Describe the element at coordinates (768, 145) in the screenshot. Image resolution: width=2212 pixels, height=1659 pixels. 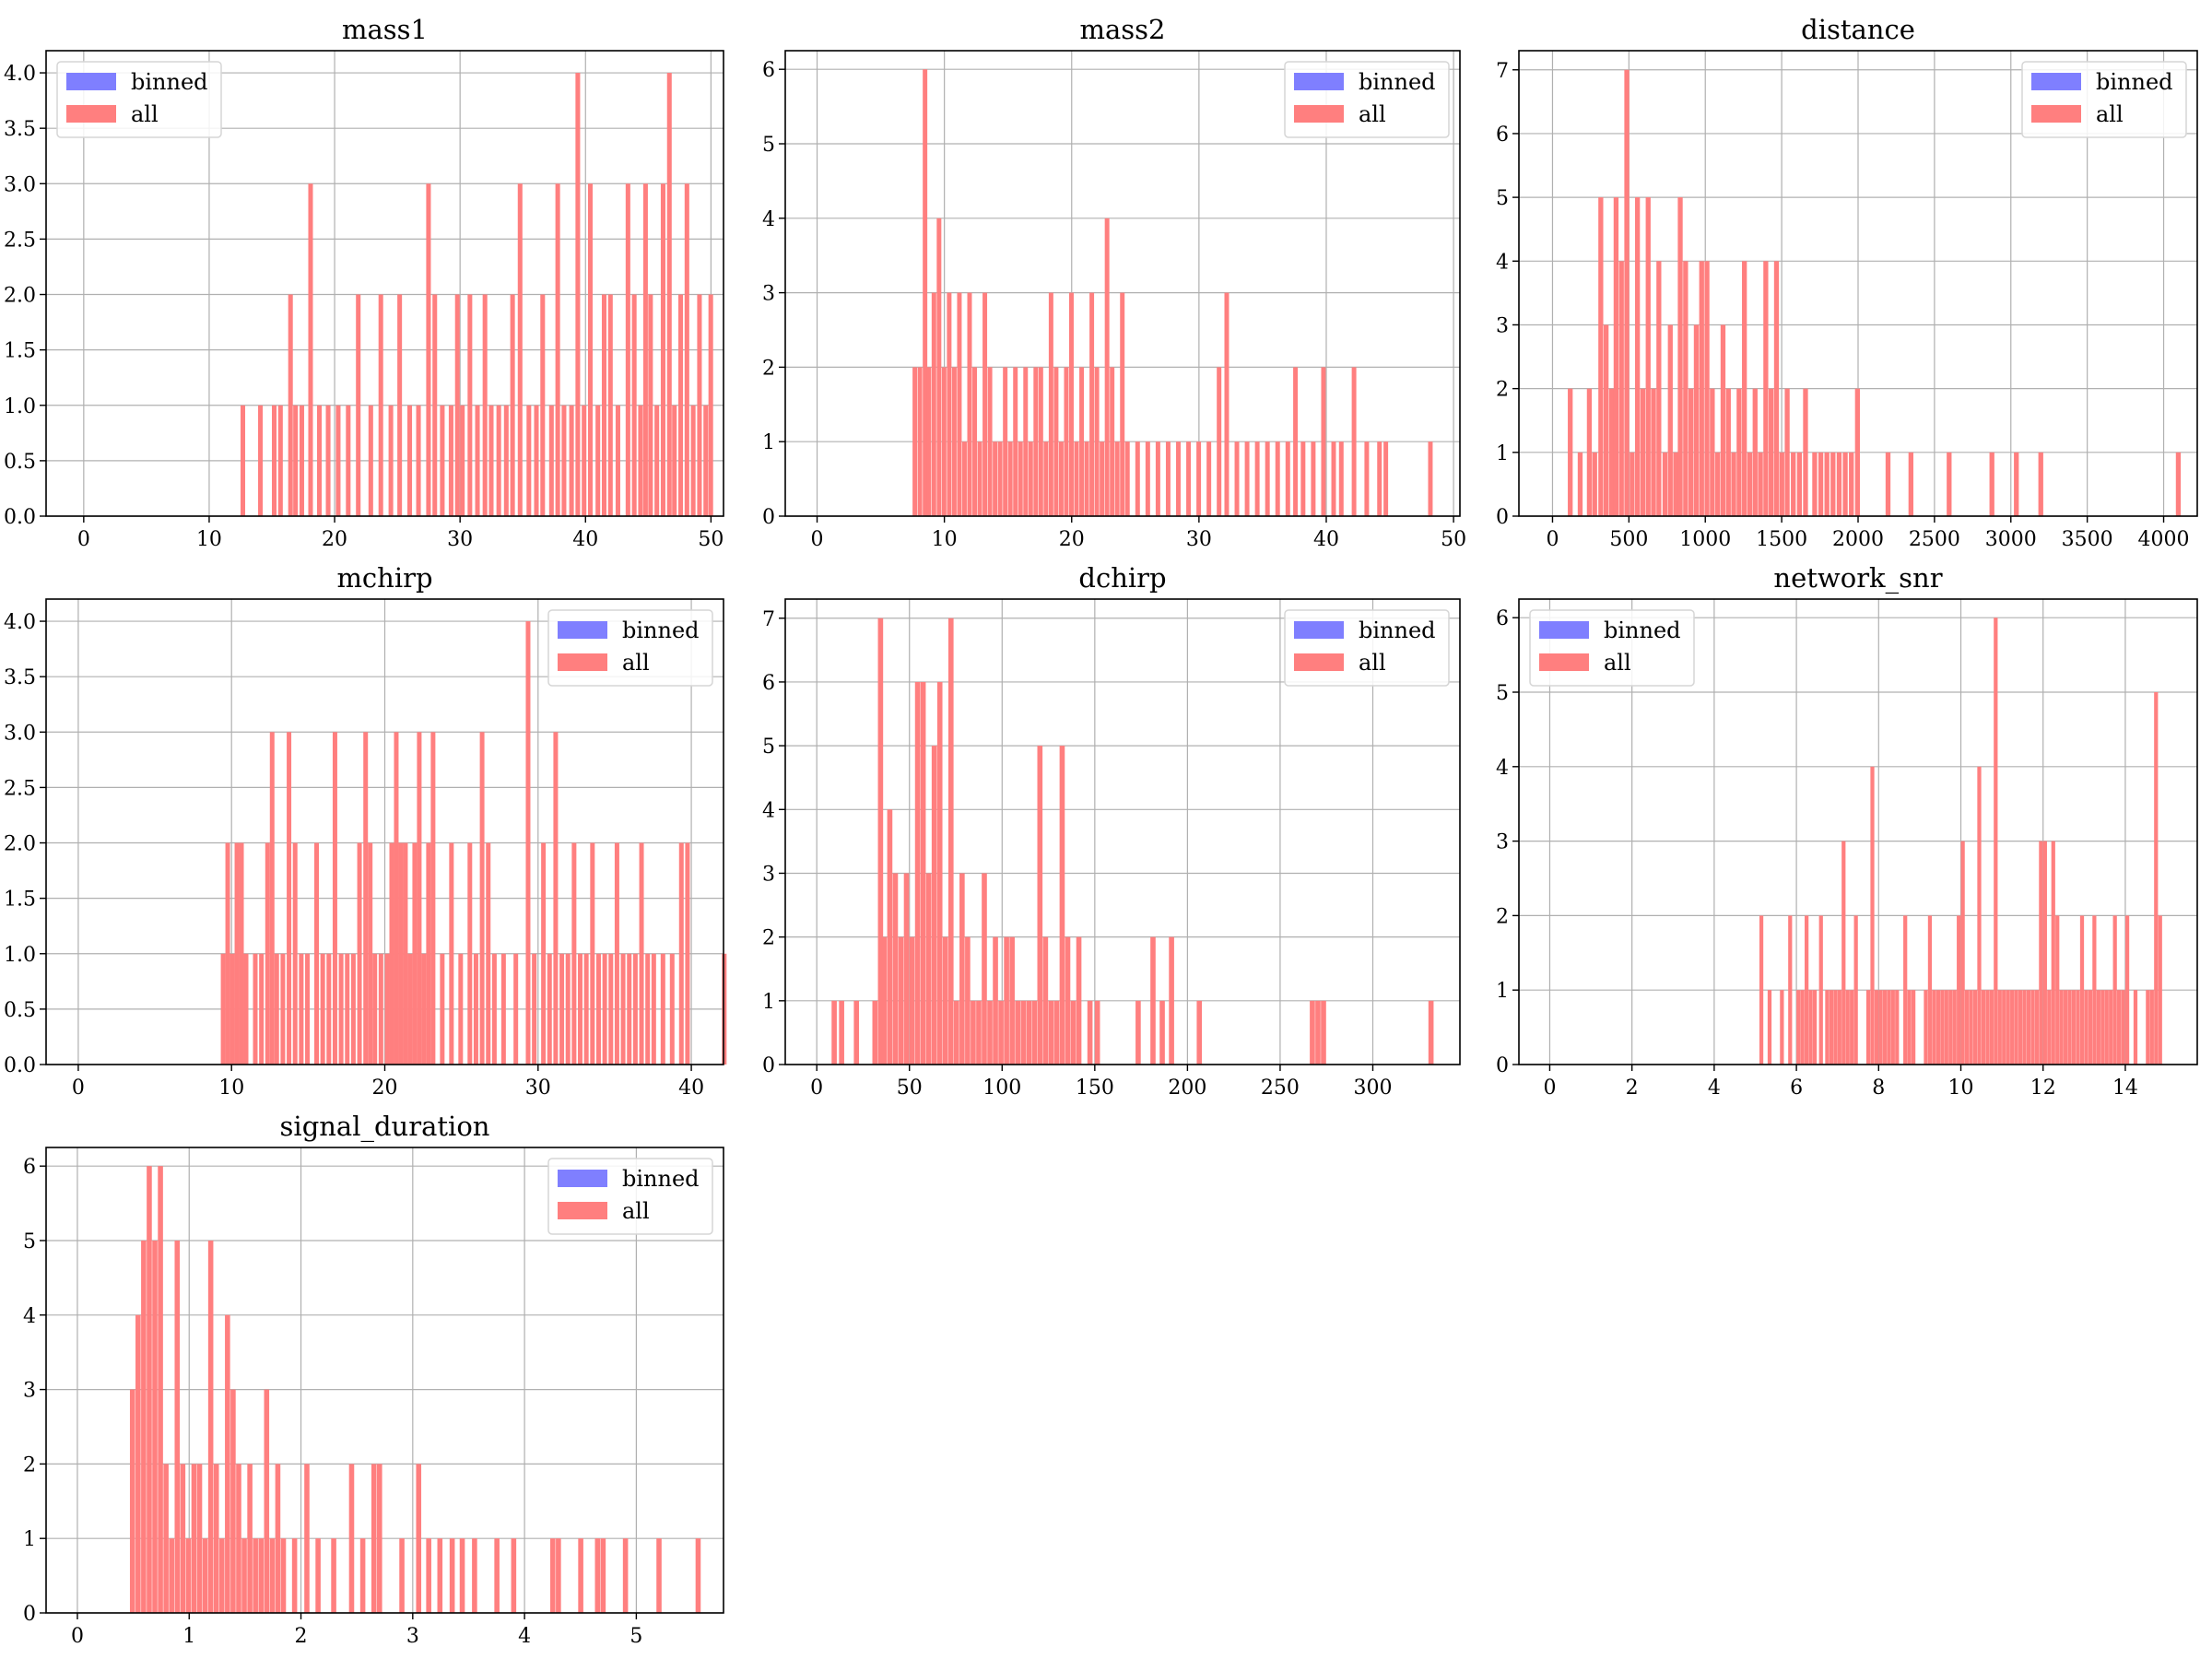
I see `y-tick-label: 5` at that location.